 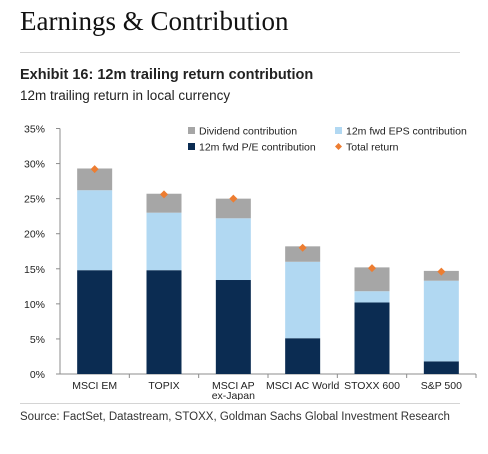 What do you see at coordinates (441, 386) in the screenshot?
I see `x-tick-label: S&P 500` at bounding box center [441, 386].